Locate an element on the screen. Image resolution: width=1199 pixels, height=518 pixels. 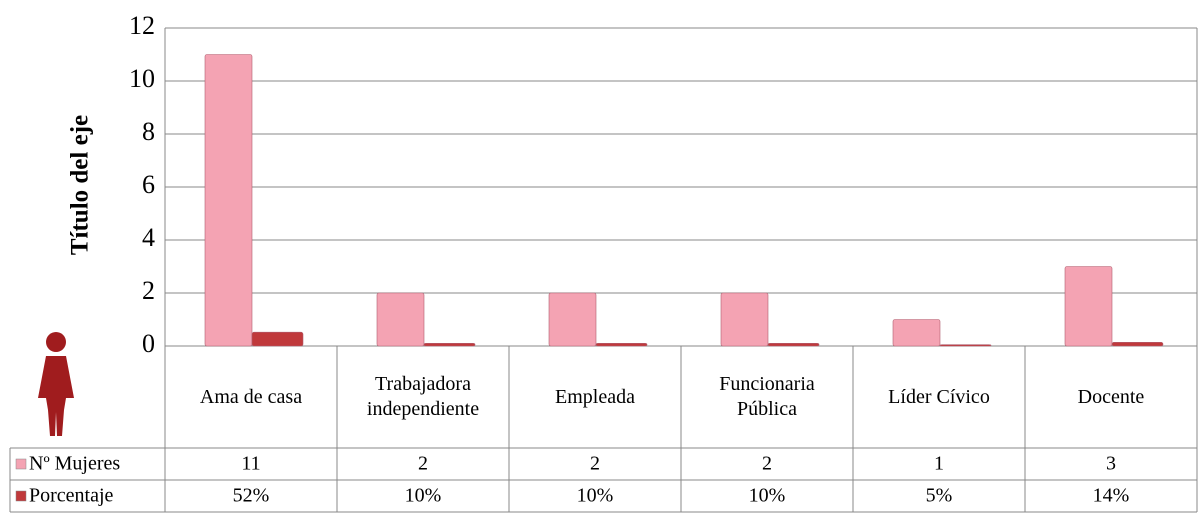
x-tick-label: Líder Cívico is located at coordinates (939, 396).